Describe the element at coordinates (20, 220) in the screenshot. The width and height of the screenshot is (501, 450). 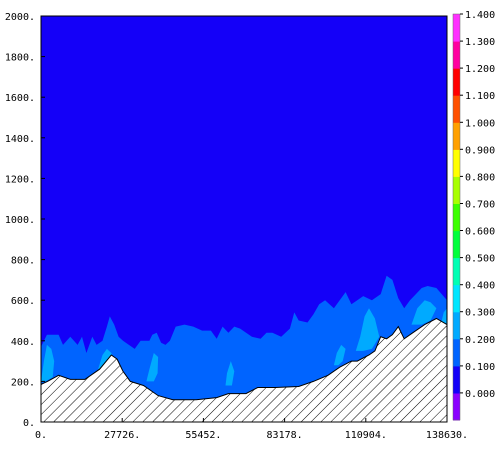
I see `y-tick-label: 1000.` at that location.